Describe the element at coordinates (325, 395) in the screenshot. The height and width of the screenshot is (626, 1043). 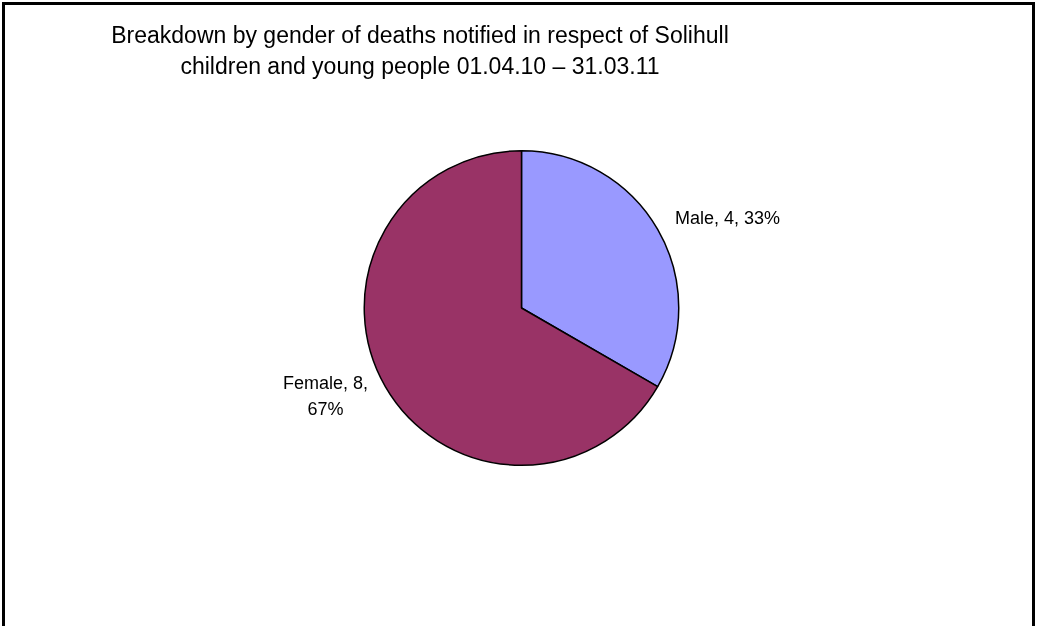
I see `slice-label: Female, 8, 67%` at that location.